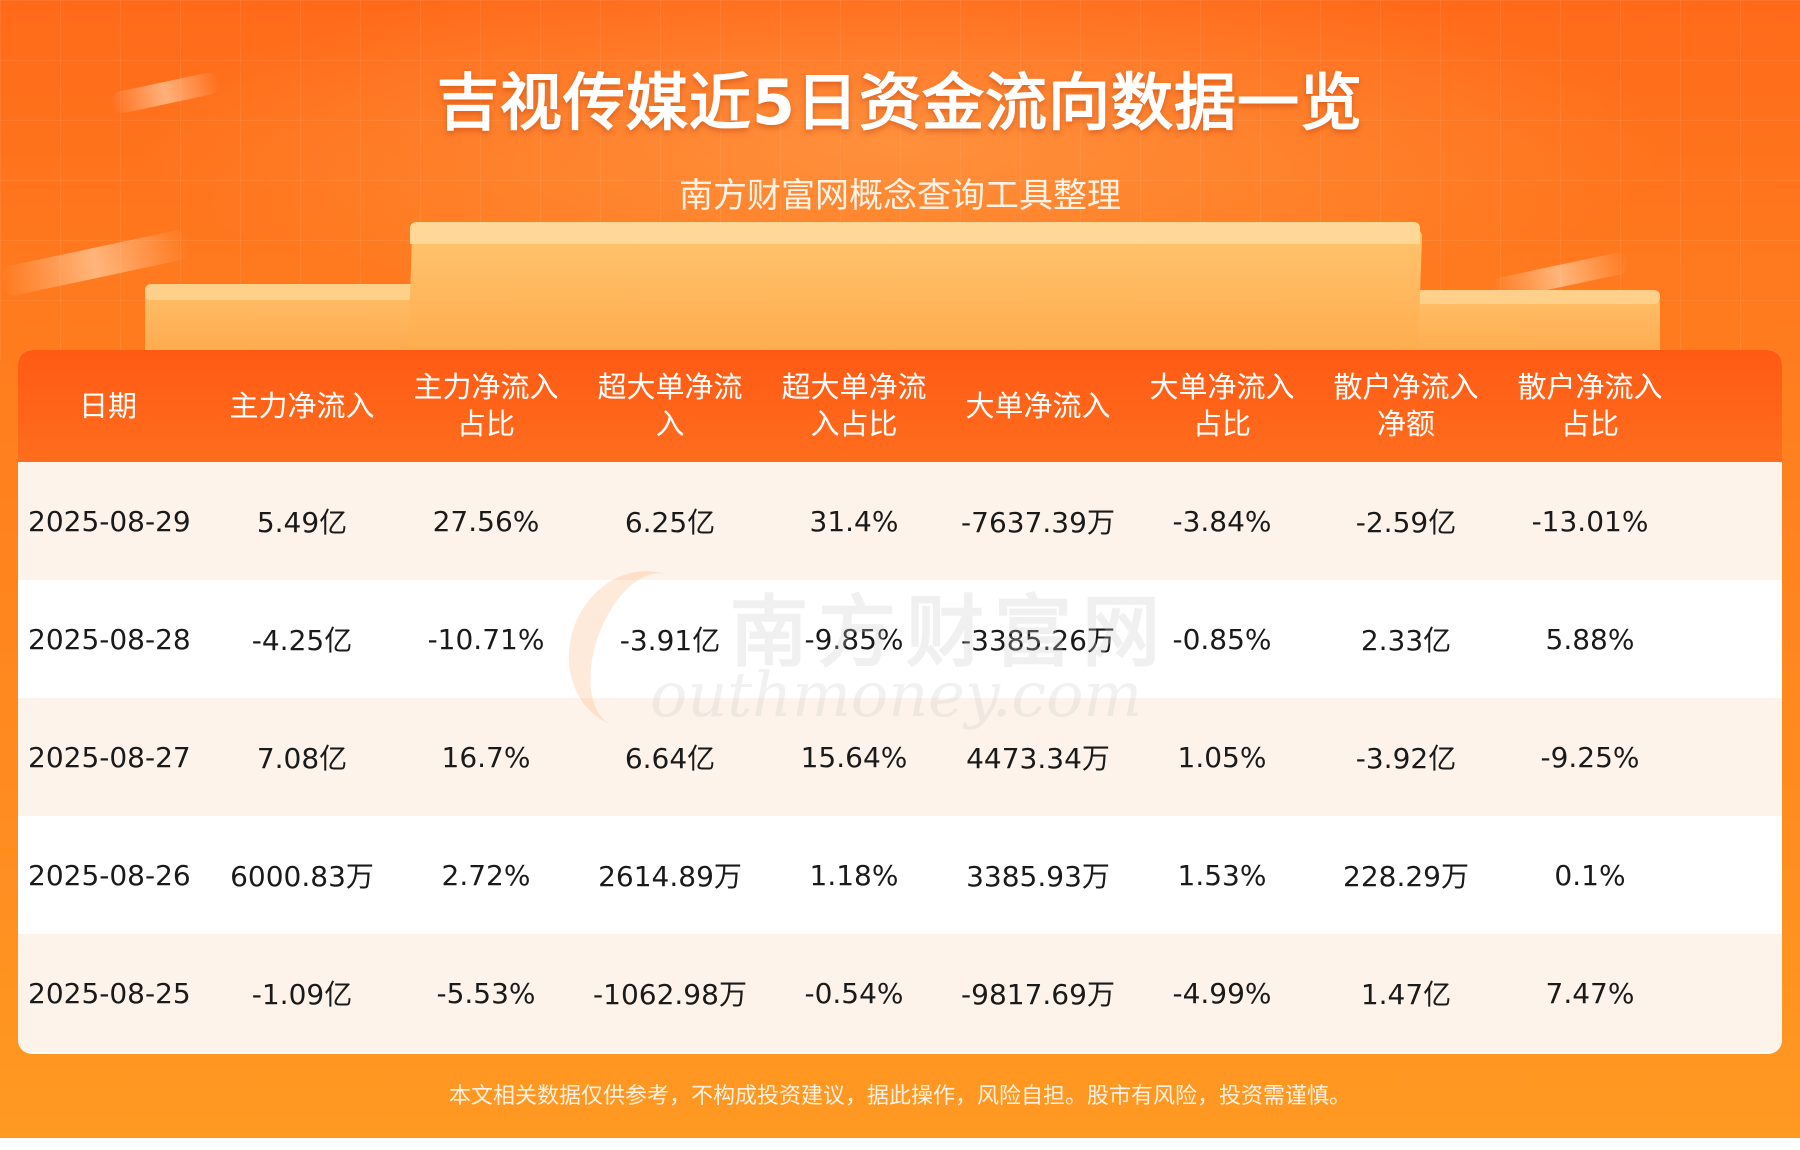 This screenshot has height=1150, width=1800. I want to click on table-cell: -0.85%, so click(1222, 639).